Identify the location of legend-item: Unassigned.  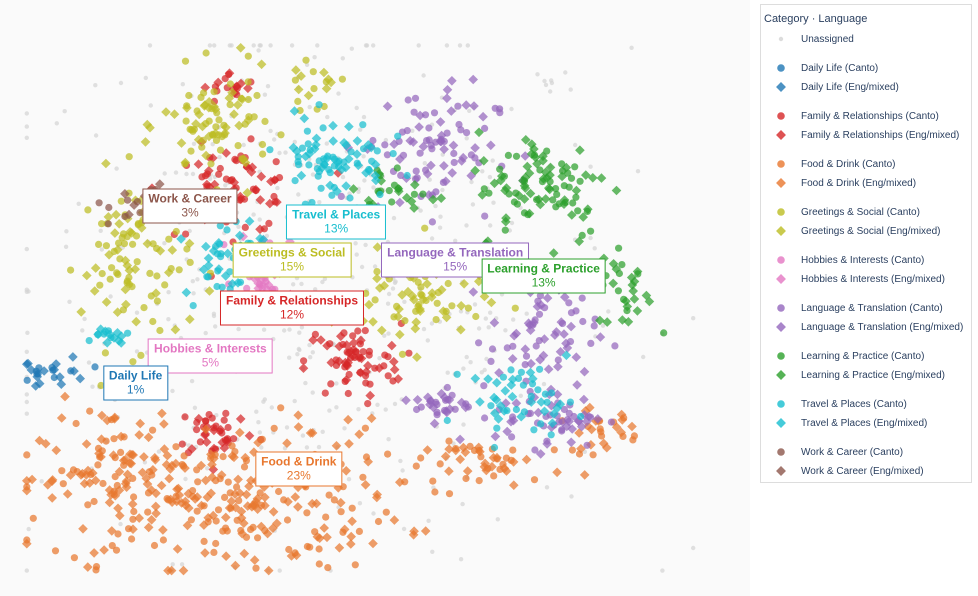
(807, 39).